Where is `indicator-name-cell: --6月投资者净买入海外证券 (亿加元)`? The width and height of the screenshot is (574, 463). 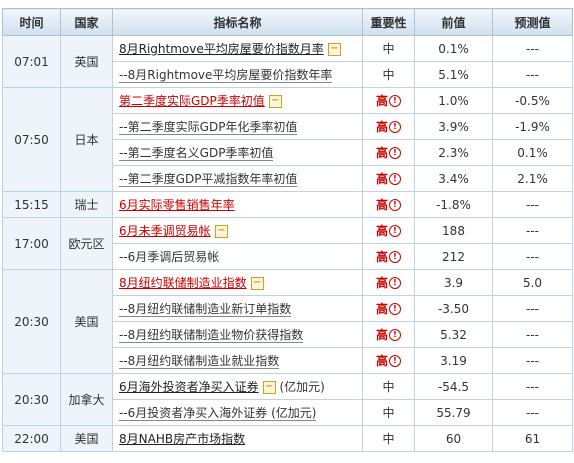 indicator-name-cell: --6月投资者净买入海外证券 (亿加元) is located at coordinates (237, 412).